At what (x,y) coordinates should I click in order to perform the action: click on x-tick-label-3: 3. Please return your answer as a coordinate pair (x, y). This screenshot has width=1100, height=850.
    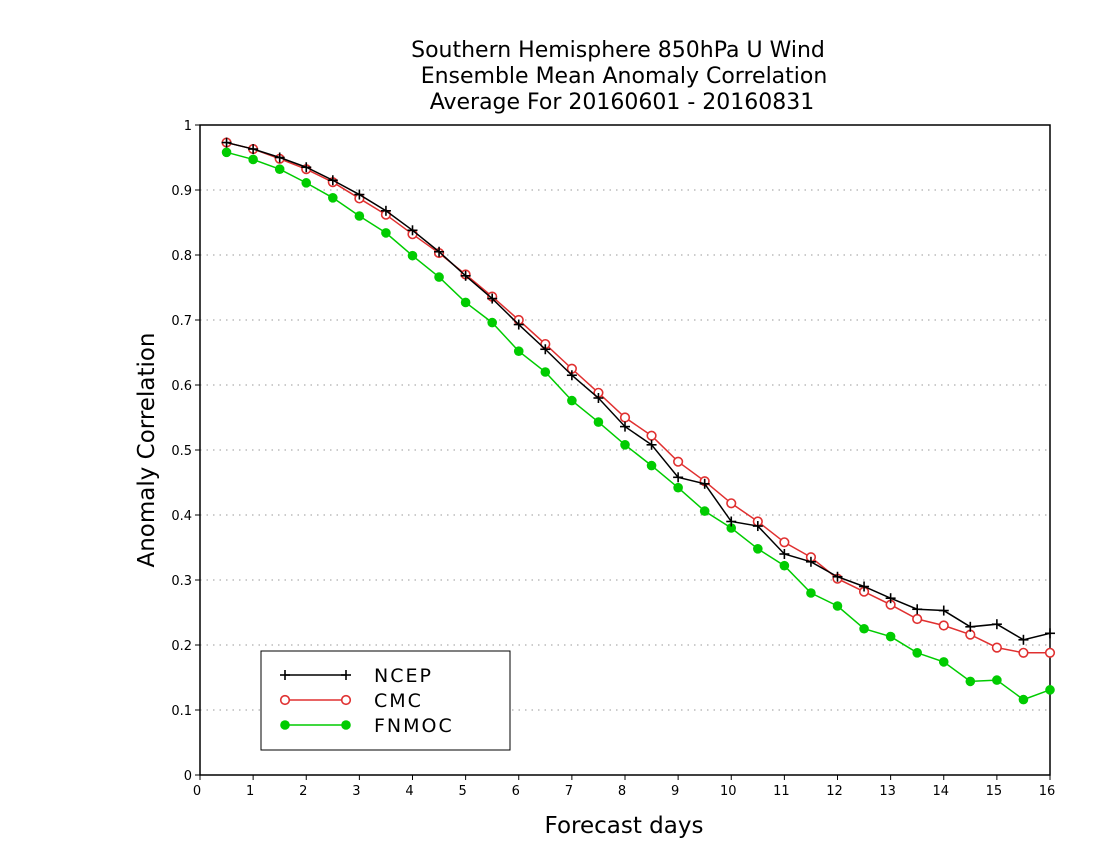
    Looking at the image, I should click on (356, 791).